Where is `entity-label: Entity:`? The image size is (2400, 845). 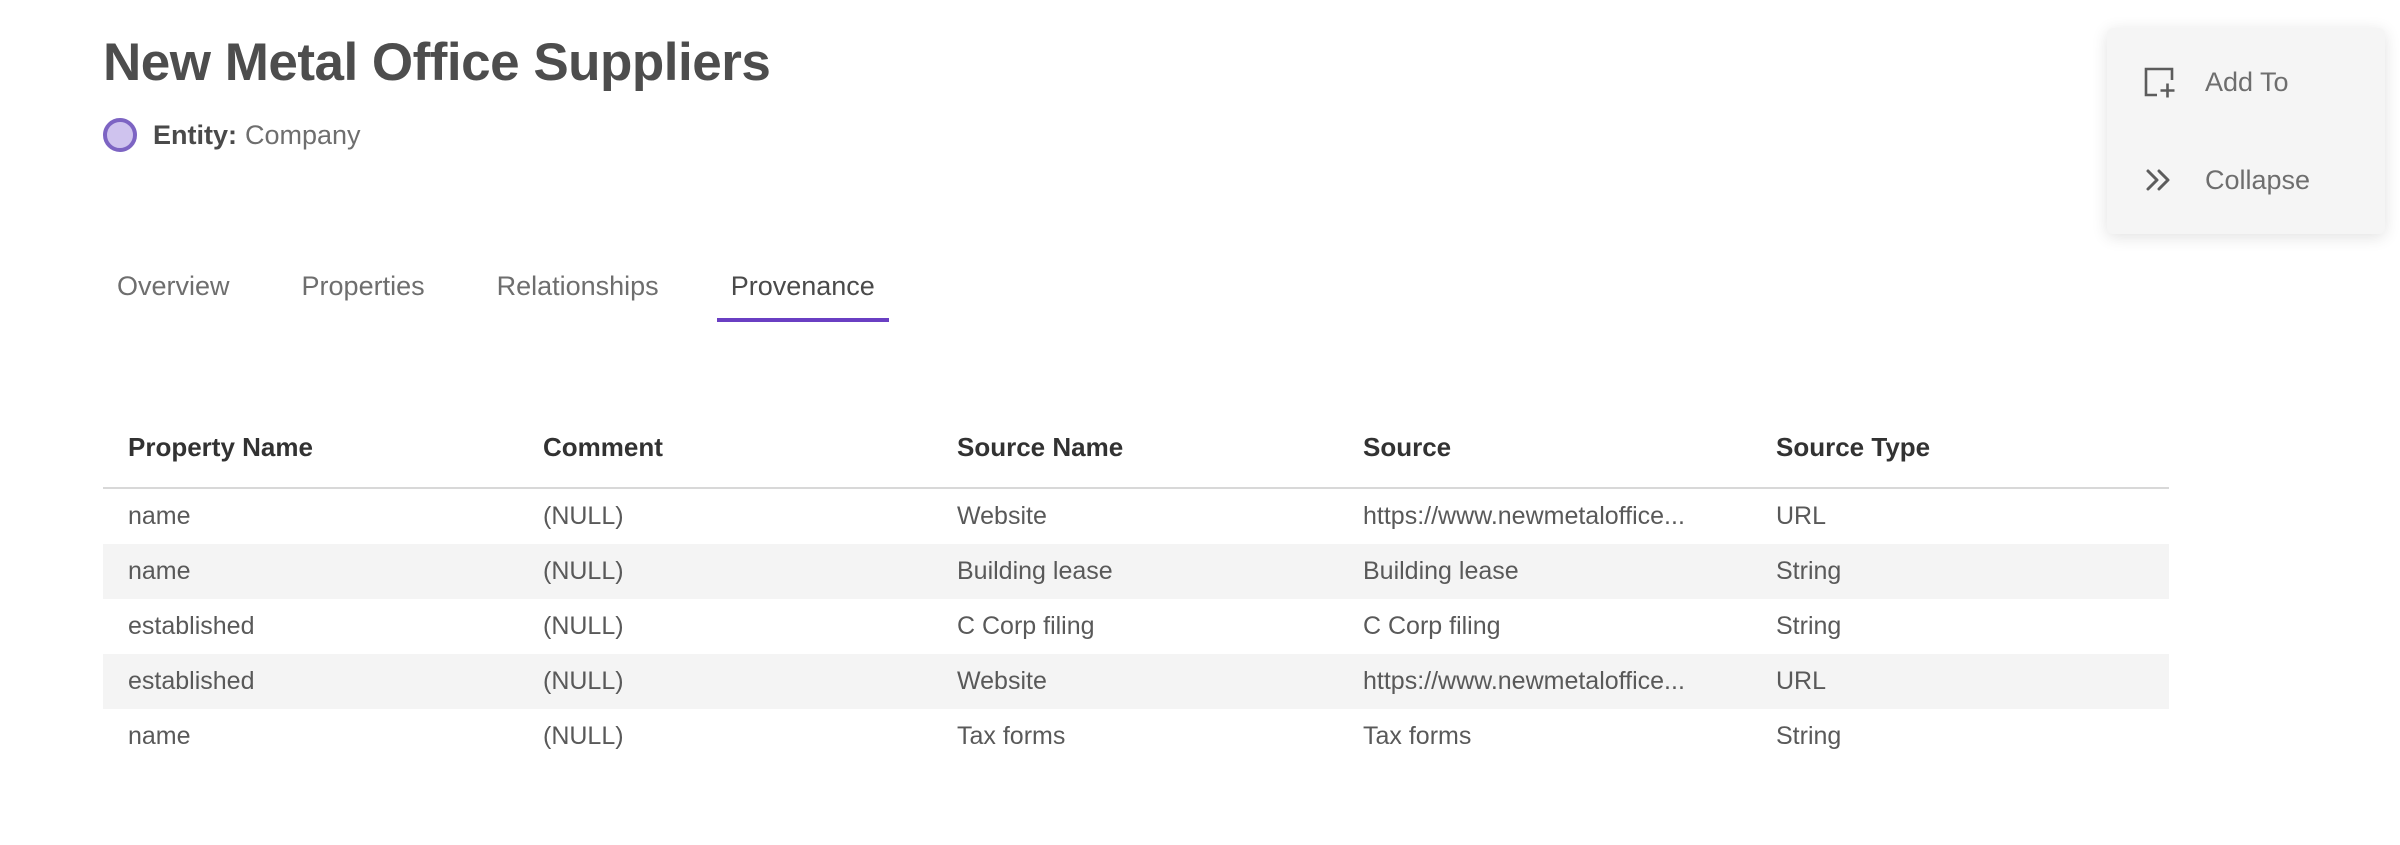 entity-label: Entity: is located at coordinates (195, 134).